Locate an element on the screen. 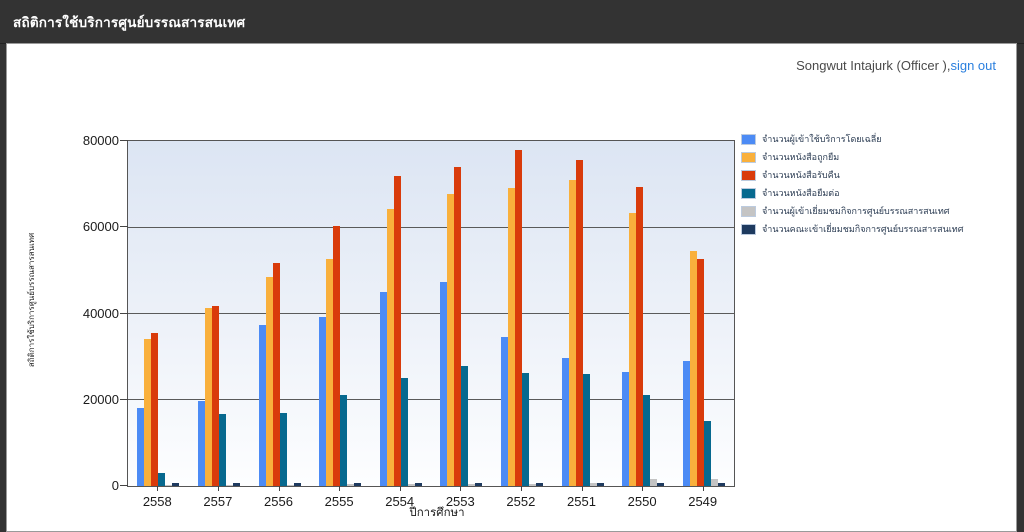 The height and width of the screenshot is (532, 1024). x-tick-label: 2553 is located at coordinates (460, 501).